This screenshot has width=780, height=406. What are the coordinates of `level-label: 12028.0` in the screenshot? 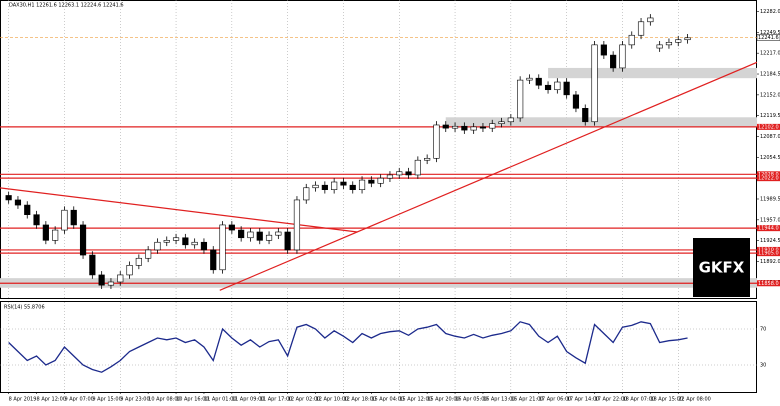 It's located at (768, 175).